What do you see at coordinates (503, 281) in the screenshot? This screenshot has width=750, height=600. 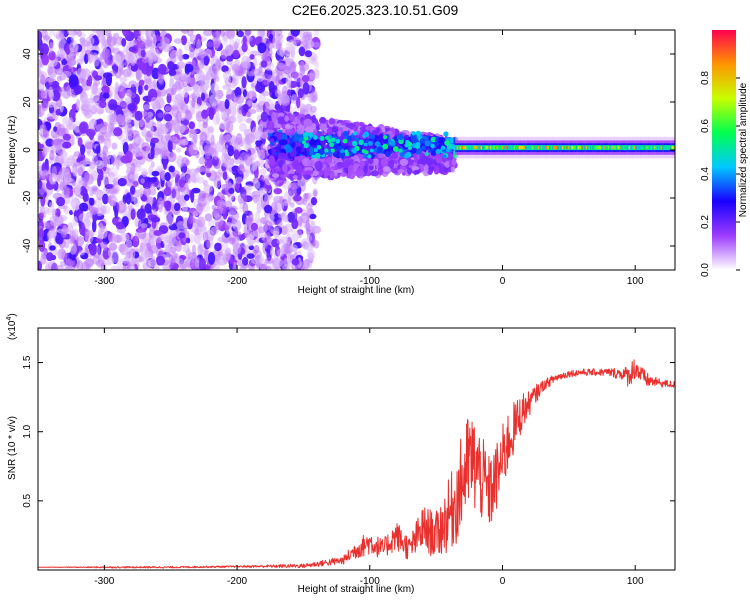 I see `x-tick-label: 0` at bounding box center [503, 281].